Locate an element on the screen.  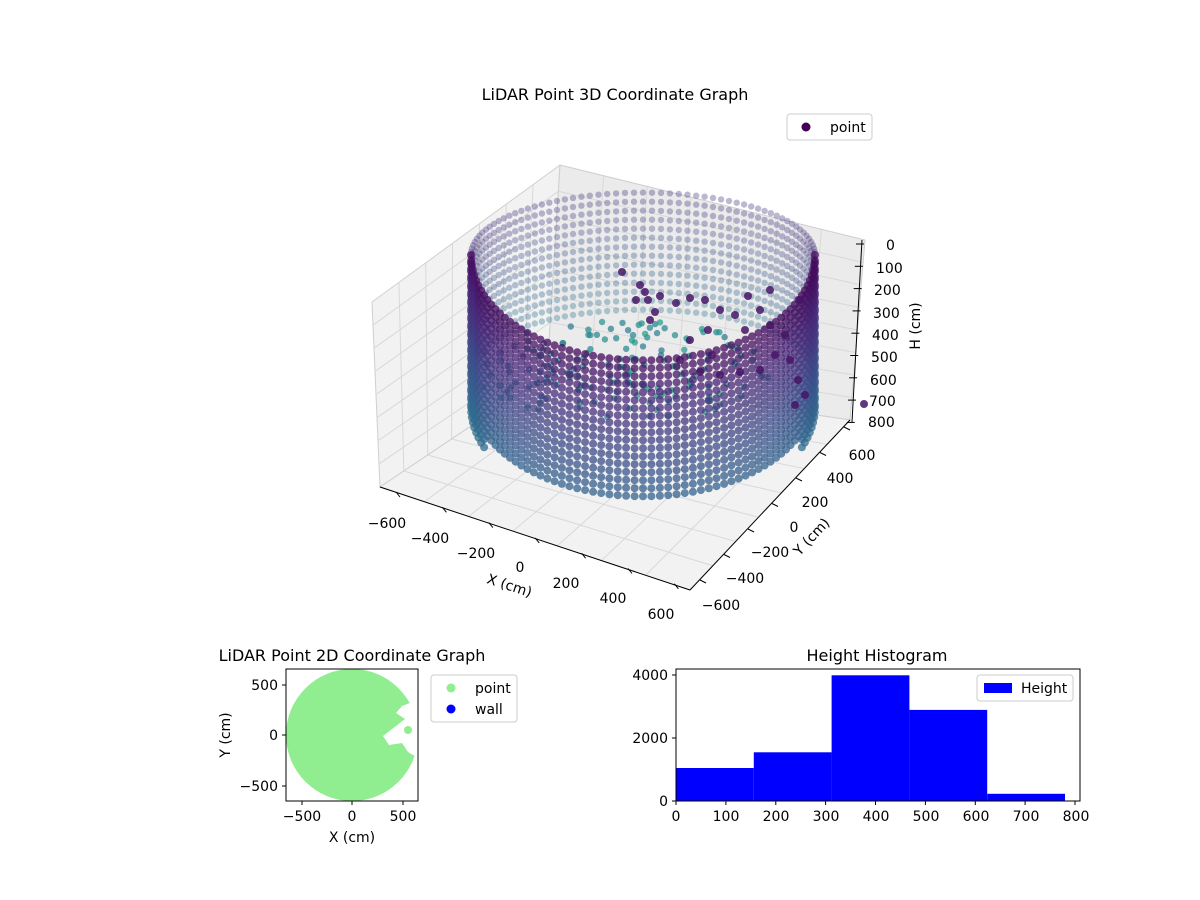
legend-label-wall: wall is located at coordinates (489, 710).